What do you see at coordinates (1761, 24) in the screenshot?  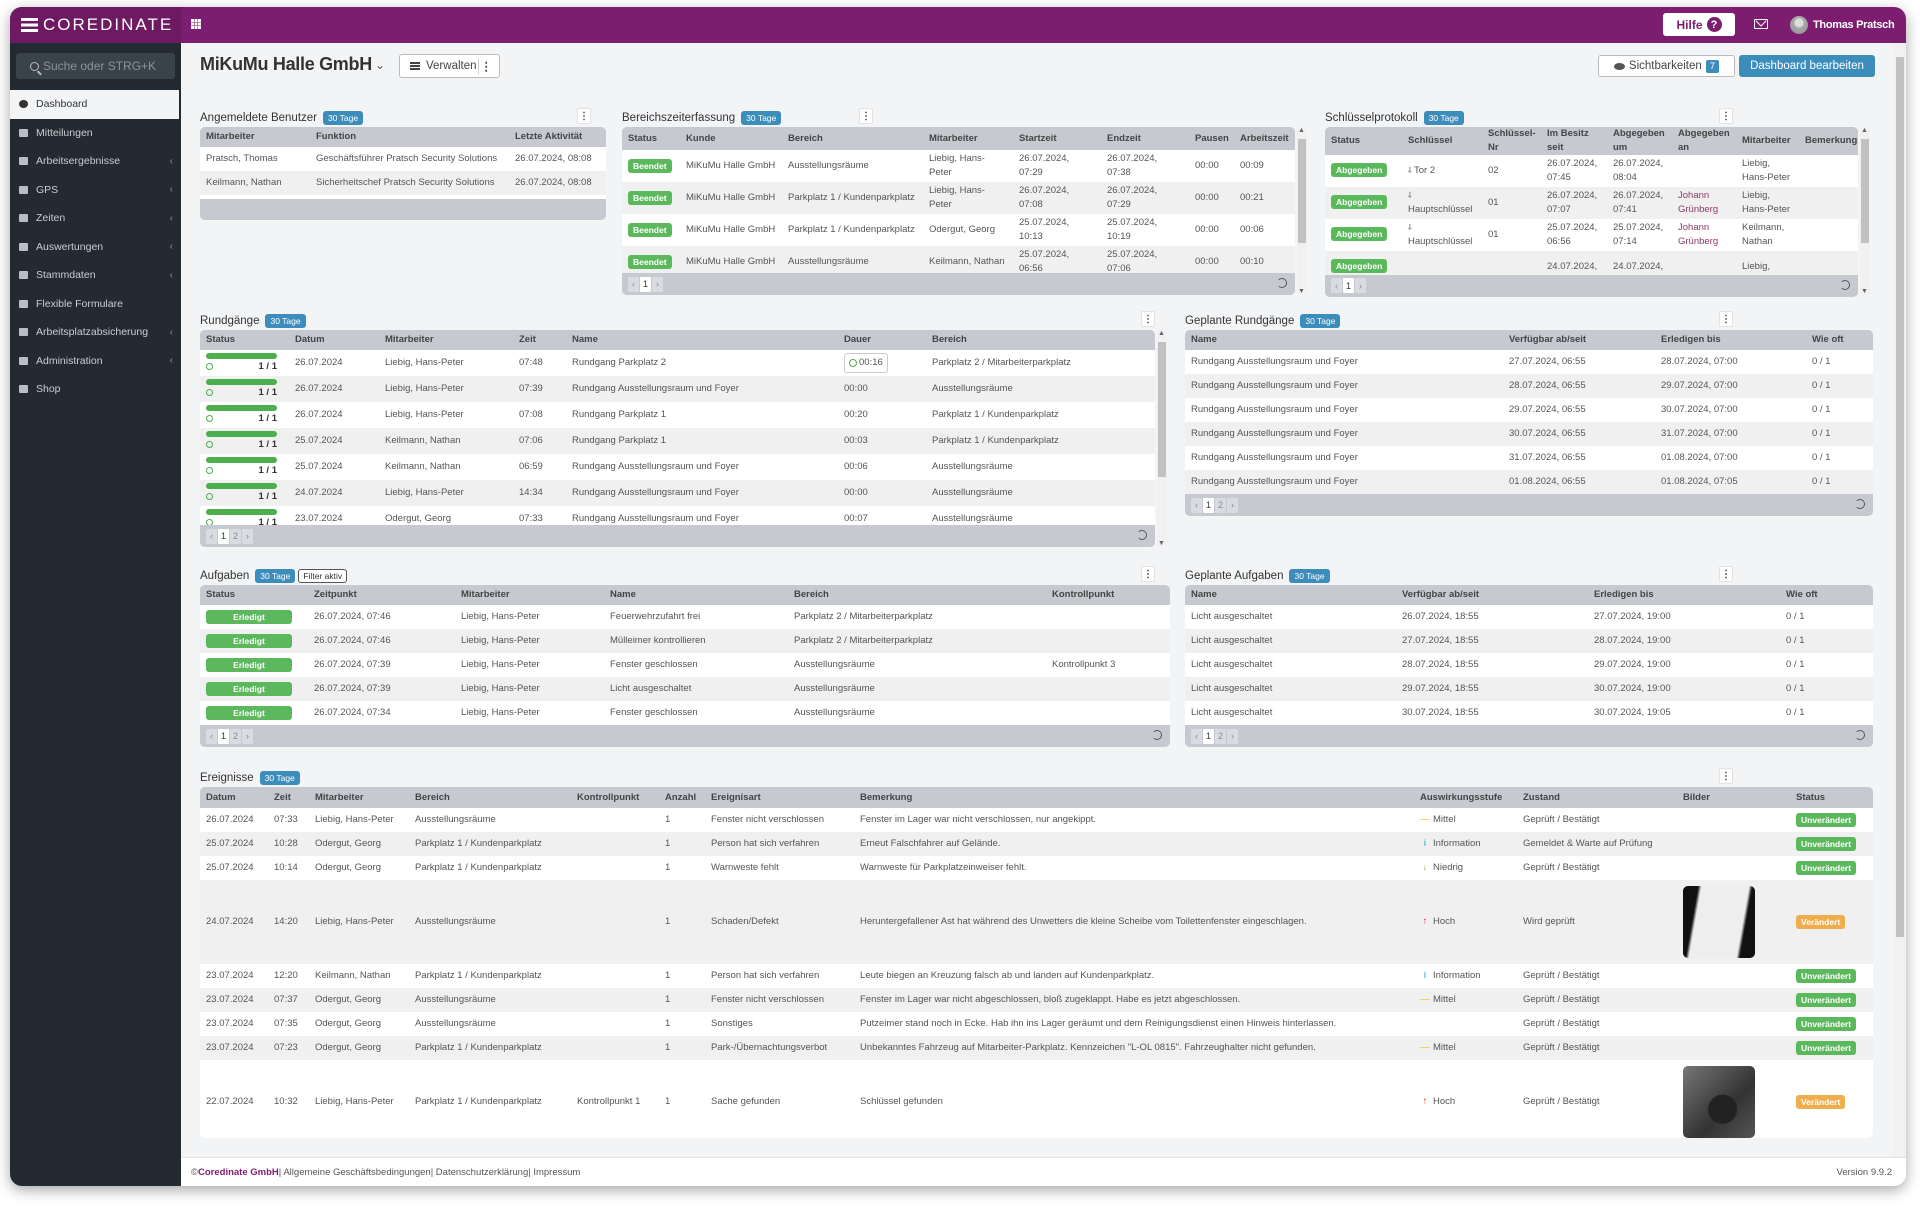 I see `mail-icon` at bounding box center [1761, 24].